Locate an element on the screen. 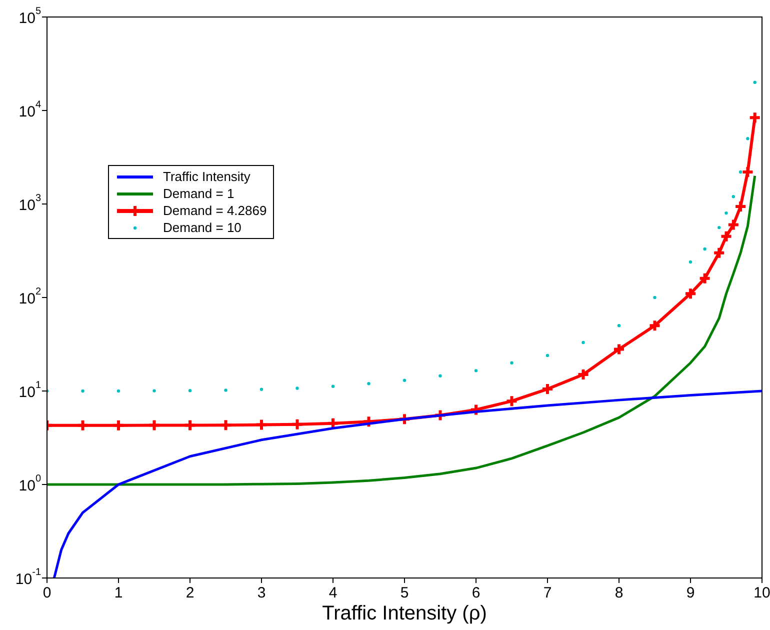 Image resolution: width=770 pixels, height=630 pixels. x-tick-label: 10 is located at coordinates (762, 593).